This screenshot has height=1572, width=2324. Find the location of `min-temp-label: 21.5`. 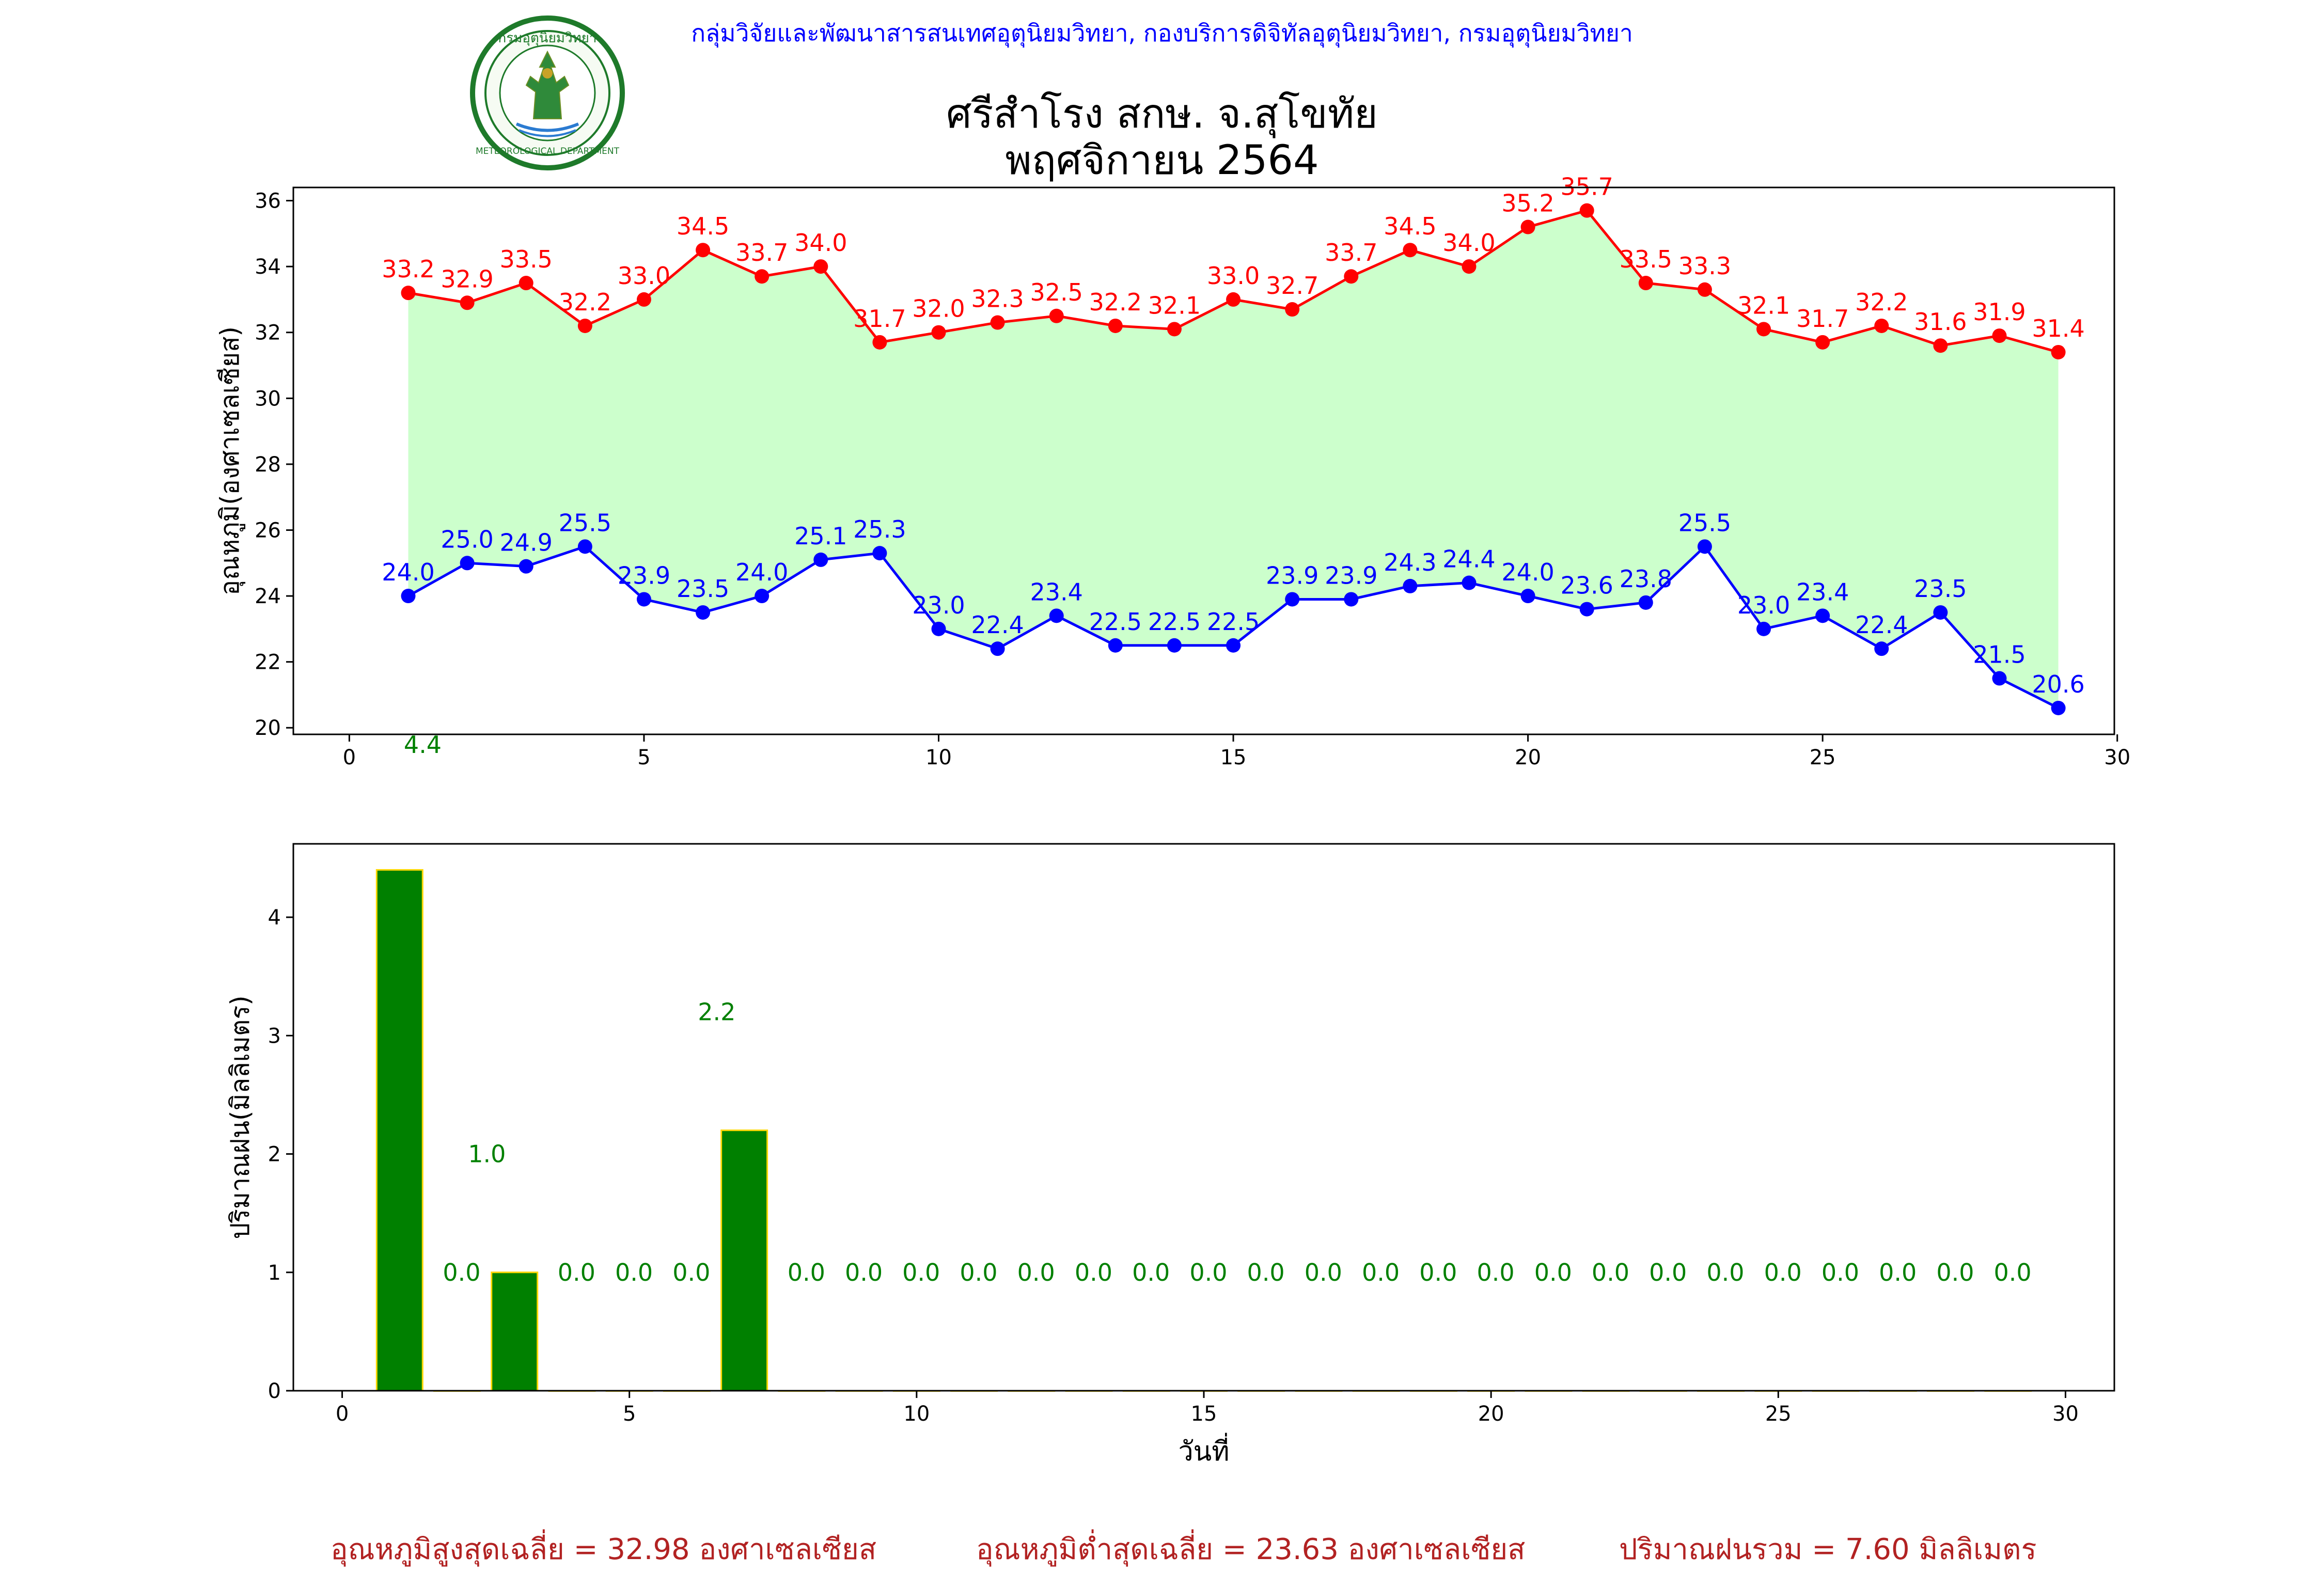

min-temp-label: 21.5 is located at coordinates (1999, 655).